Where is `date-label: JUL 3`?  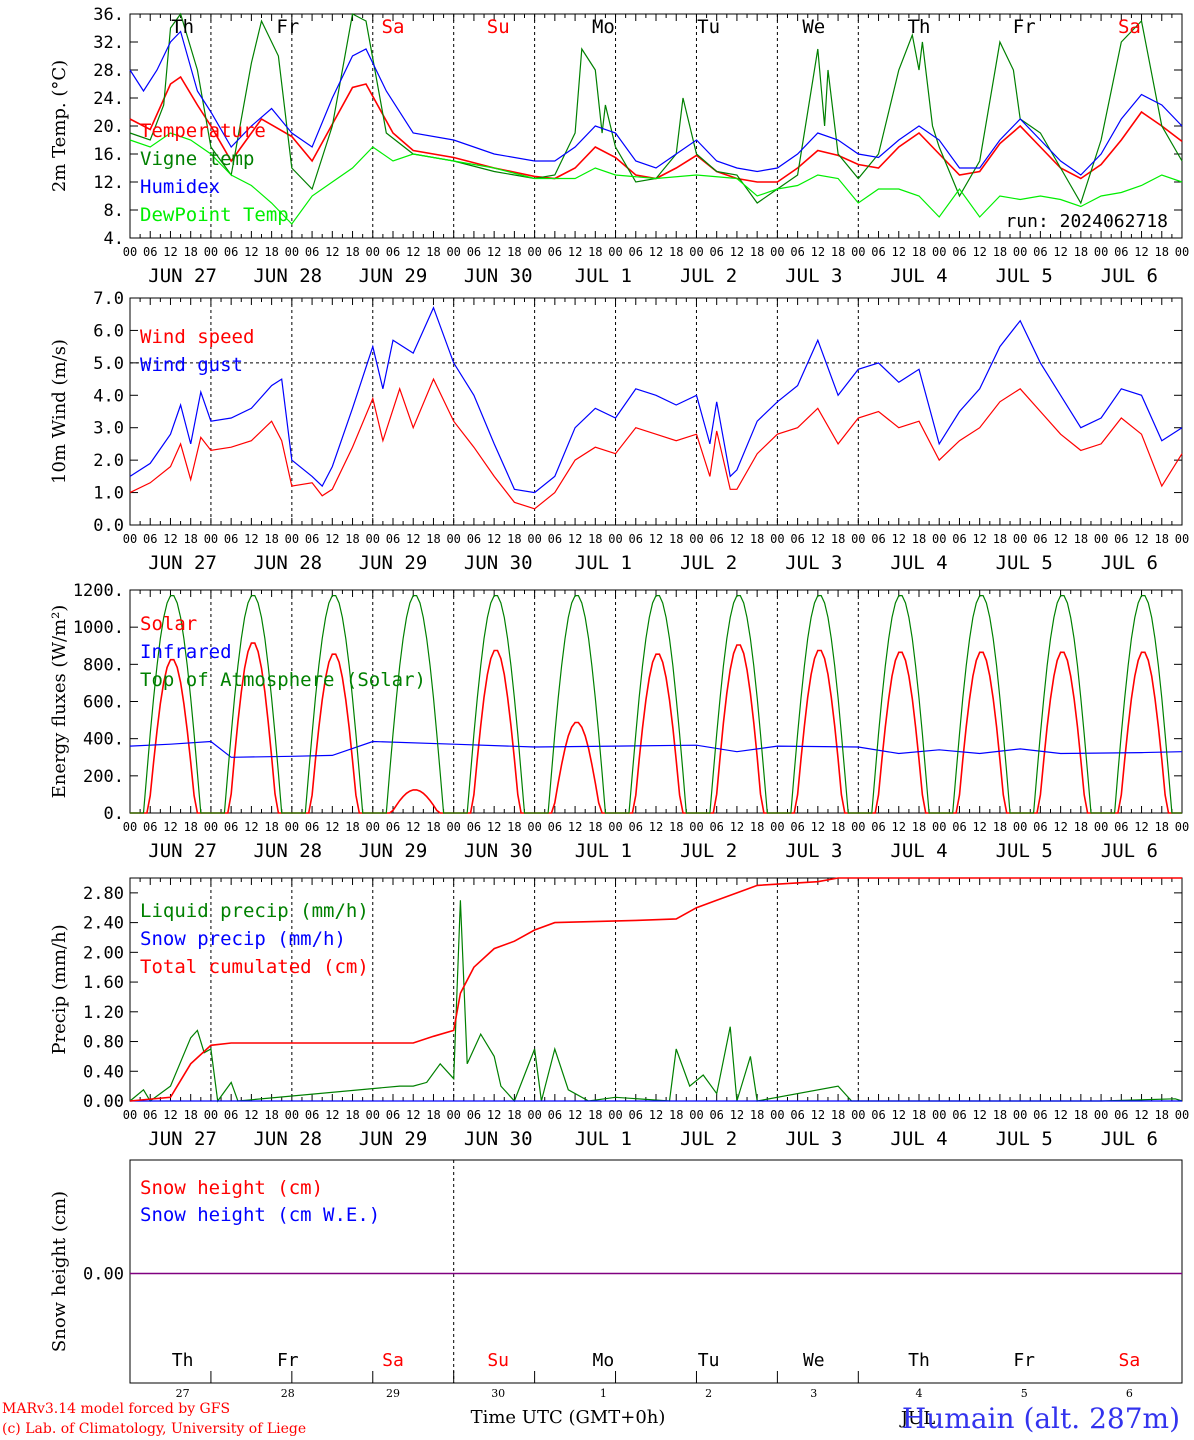 date-label: JUL 3 is located at coordinates (813, 276).